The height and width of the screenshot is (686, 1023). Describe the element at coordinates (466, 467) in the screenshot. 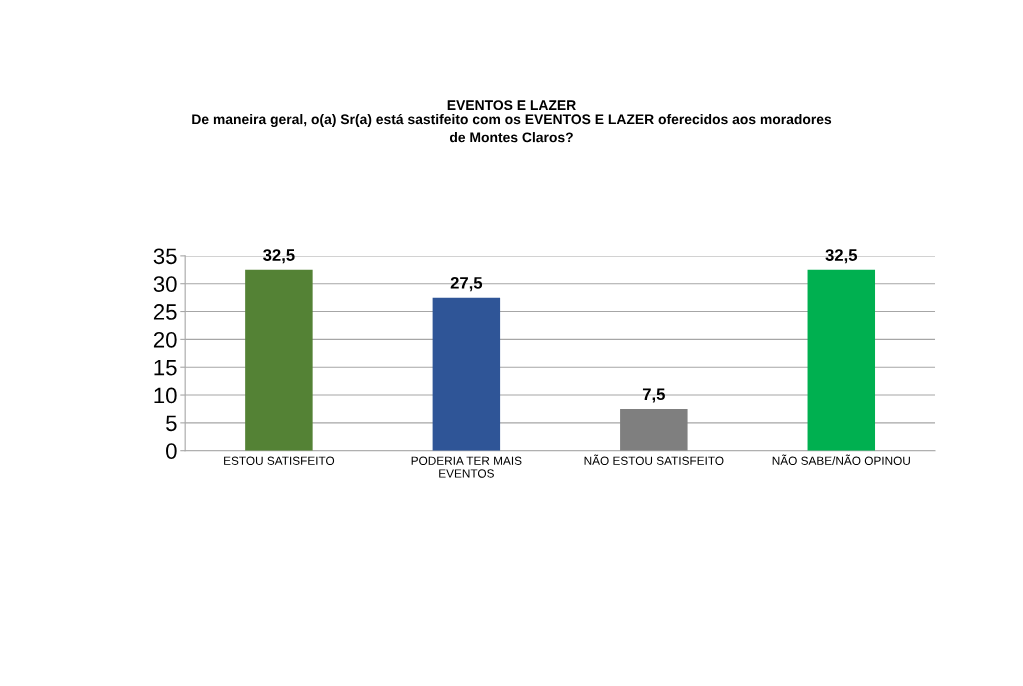

I see `x-tick-label: PODERIA TER MAIS EVENTOS` at that location.